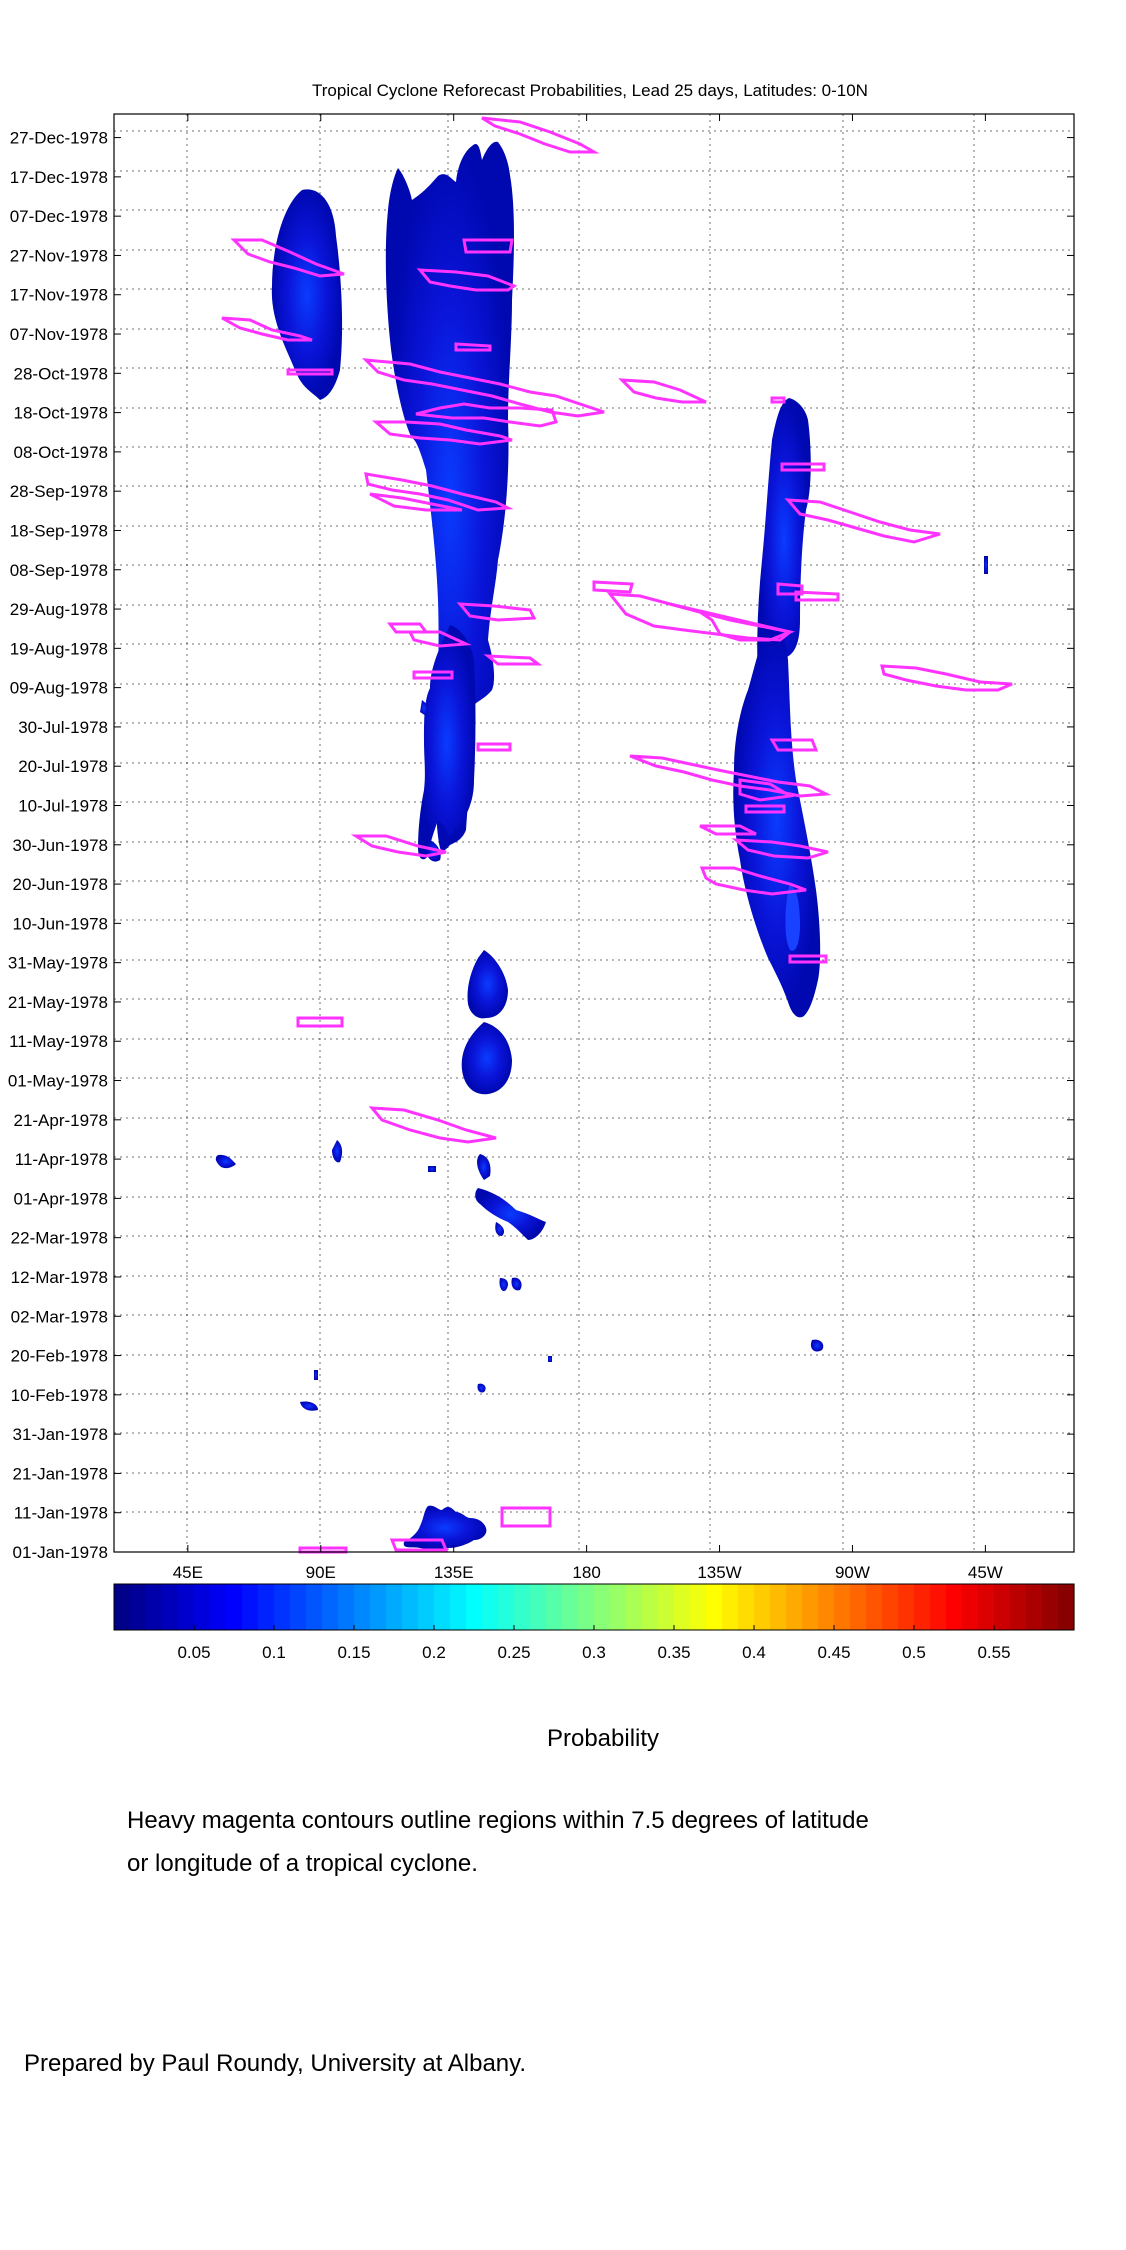 The image size is (1126, 2250). I want to click on y-tick-label: 27-Nov-1978, so click(59, 255).